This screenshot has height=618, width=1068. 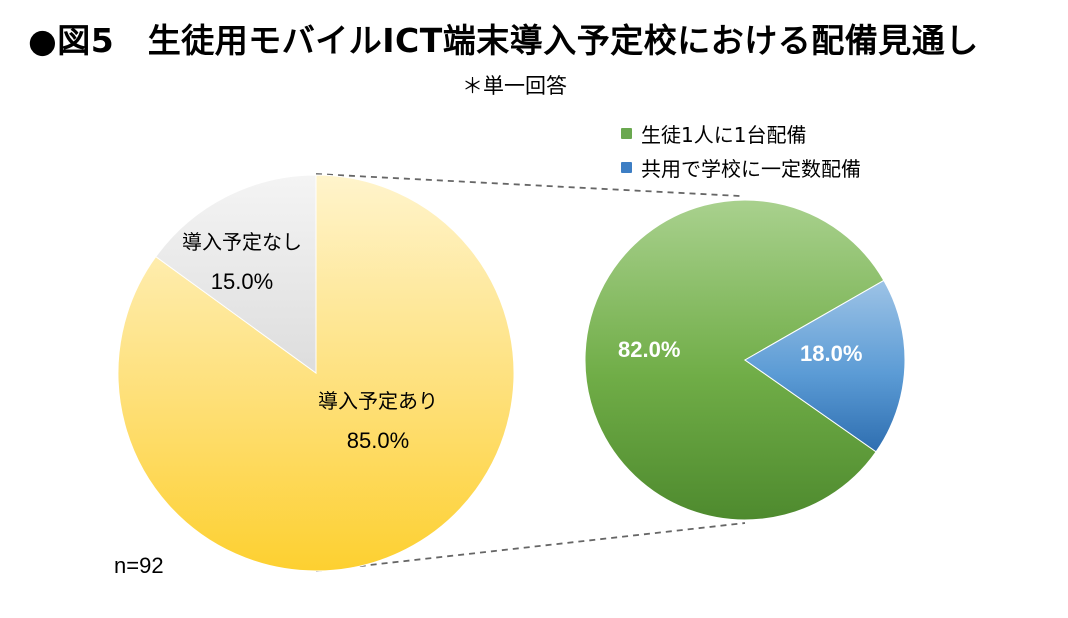 I want to click on legend-item-one-per-student: 生徒1人に1台配備, so click(x=741, y=133).